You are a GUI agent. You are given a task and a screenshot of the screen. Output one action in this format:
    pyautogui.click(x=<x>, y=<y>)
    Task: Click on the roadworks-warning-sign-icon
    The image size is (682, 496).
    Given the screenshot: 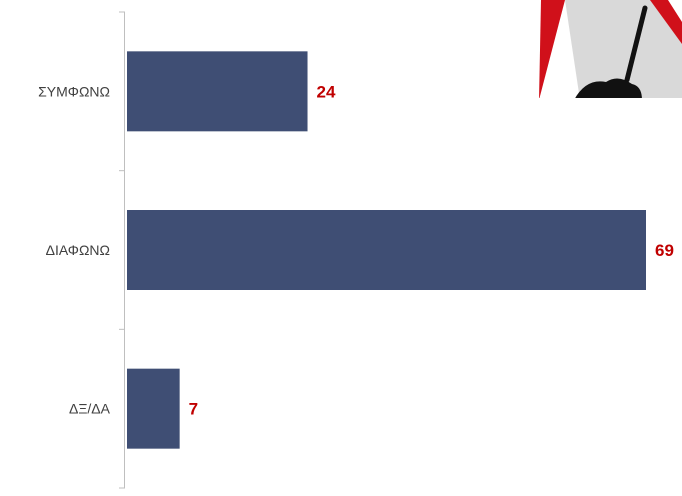 What is the action you would take?
    pyautogui.click(x=610, y=50)
    